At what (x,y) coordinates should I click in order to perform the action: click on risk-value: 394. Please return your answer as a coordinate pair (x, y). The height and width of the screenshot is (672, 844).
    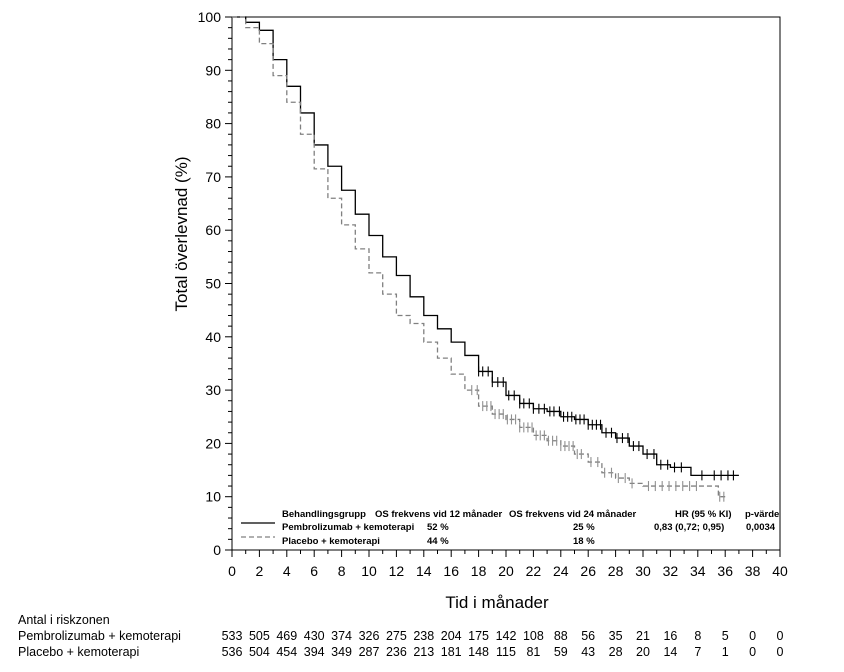
    Looking at the image, I should click on (314, 652).